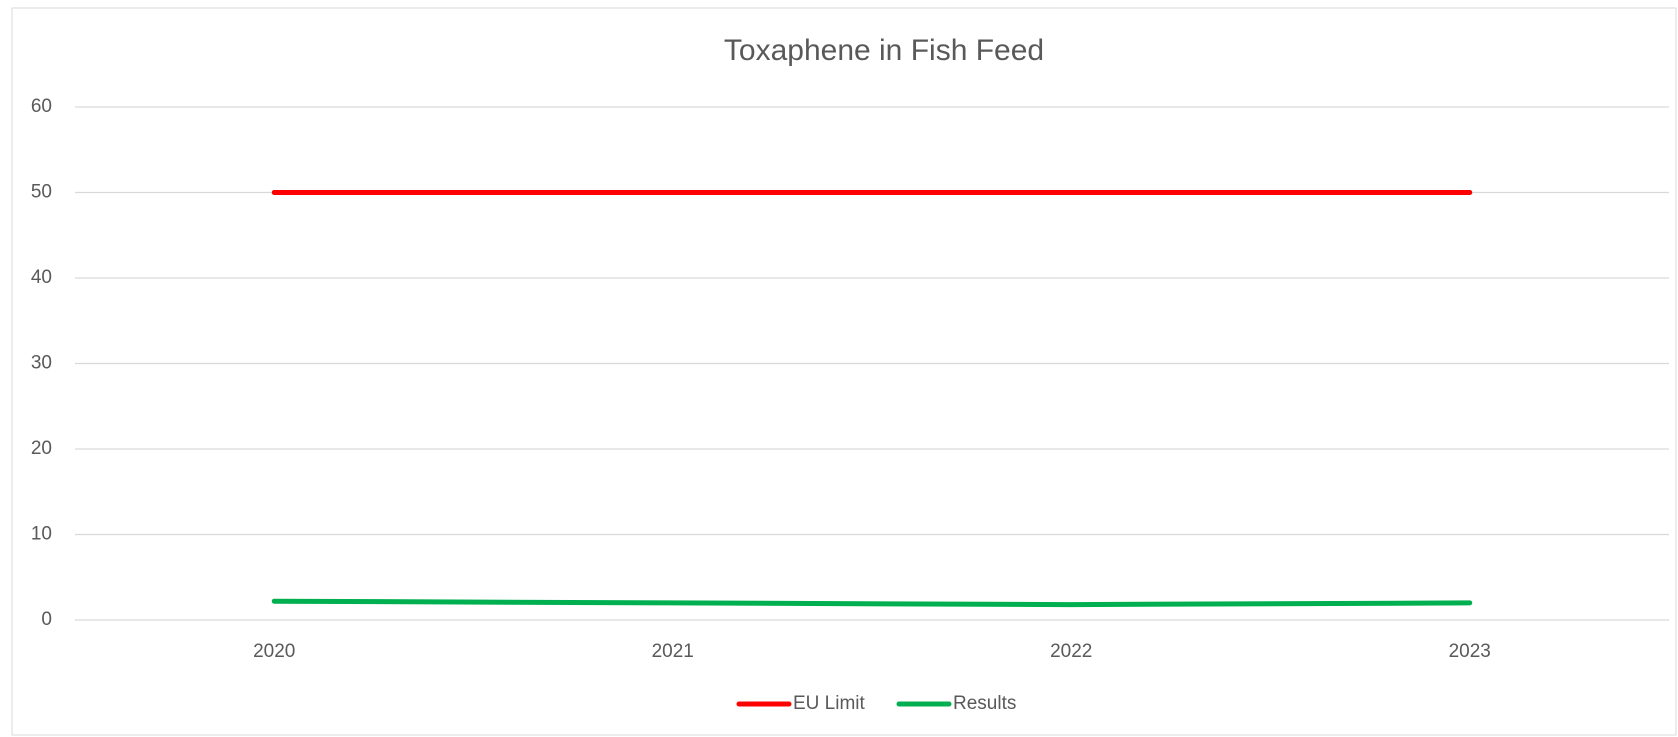  What do you see at coordinates (41, 448) in the screenshot?
I see `y-tick-label: 20` at bounding box center [41, 448].